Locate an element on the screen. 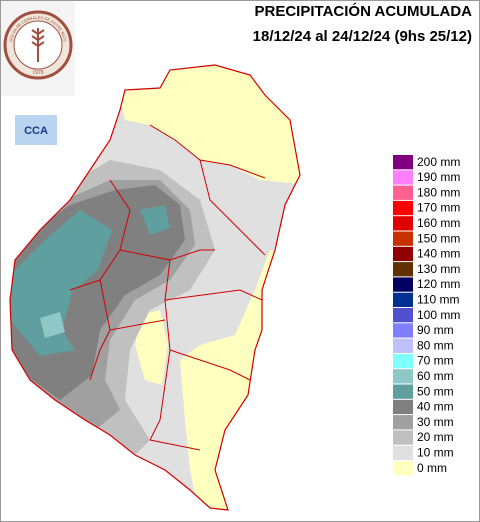 The image size is (480, 522). badge-bg is located at coordinates (36, 130).